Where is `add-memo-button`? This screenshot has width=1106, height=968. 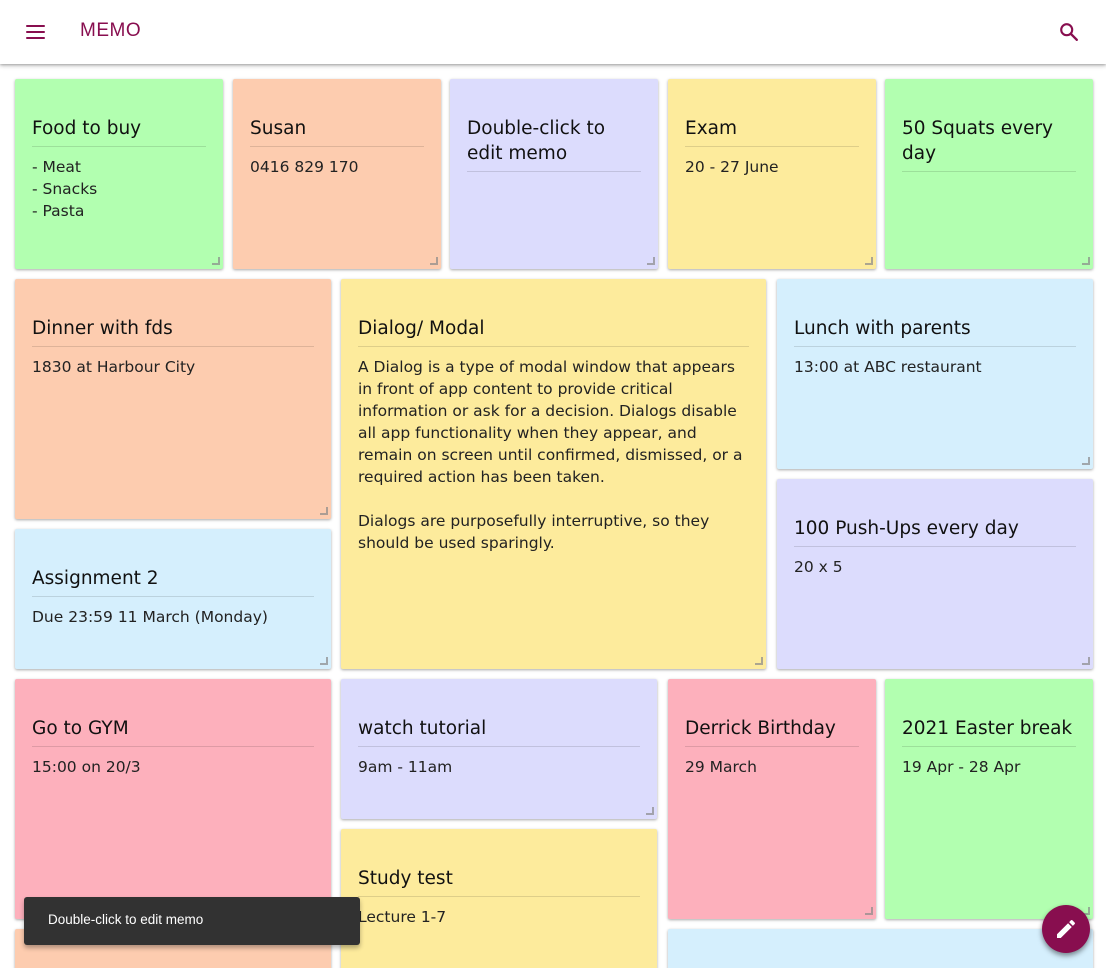
add-memo-button is located at coordinates (1066, 929).